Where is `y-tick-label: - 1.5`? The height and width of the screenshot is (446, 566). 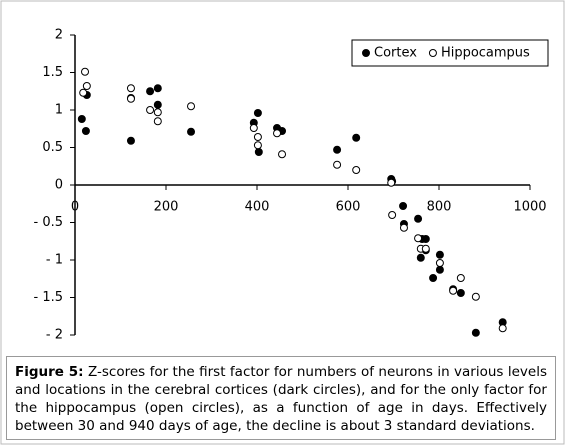 y-tick-label: - 1.5 is located at coordinates (49, 297).